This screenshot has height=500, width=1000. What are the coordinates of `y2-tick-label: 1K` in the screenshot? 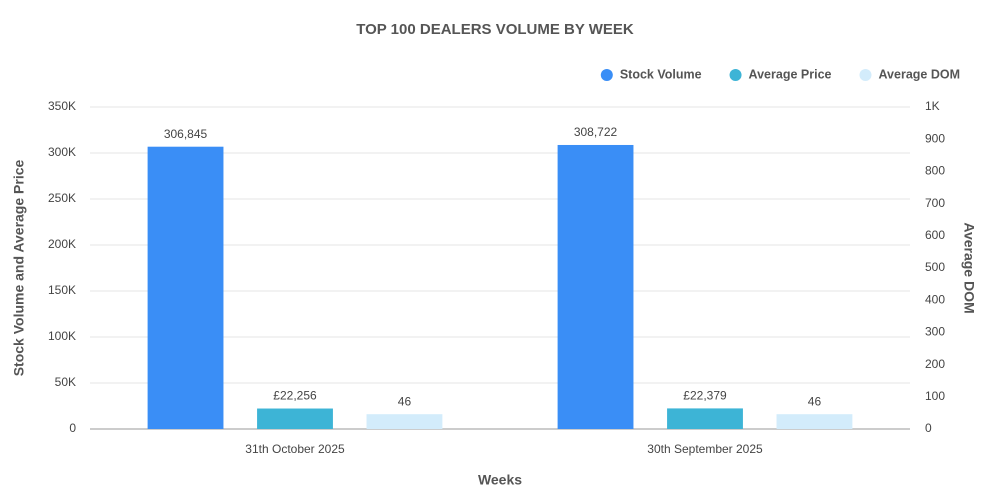 It's located at (932, 106).